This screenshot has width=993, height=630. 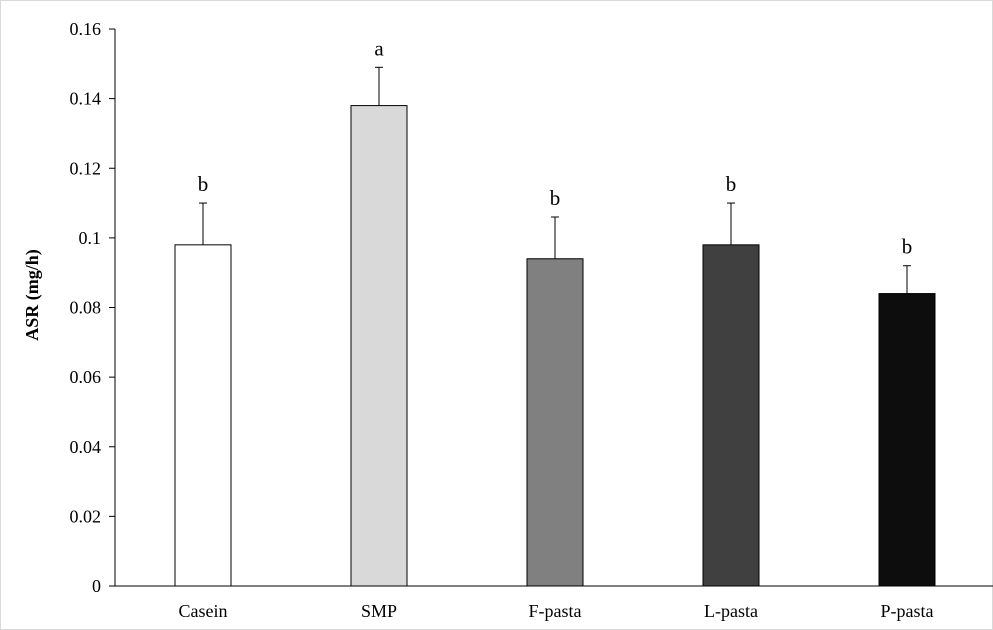 I want to click on y-axis-label: ASR (mg/h), so click(x=32, y=295).